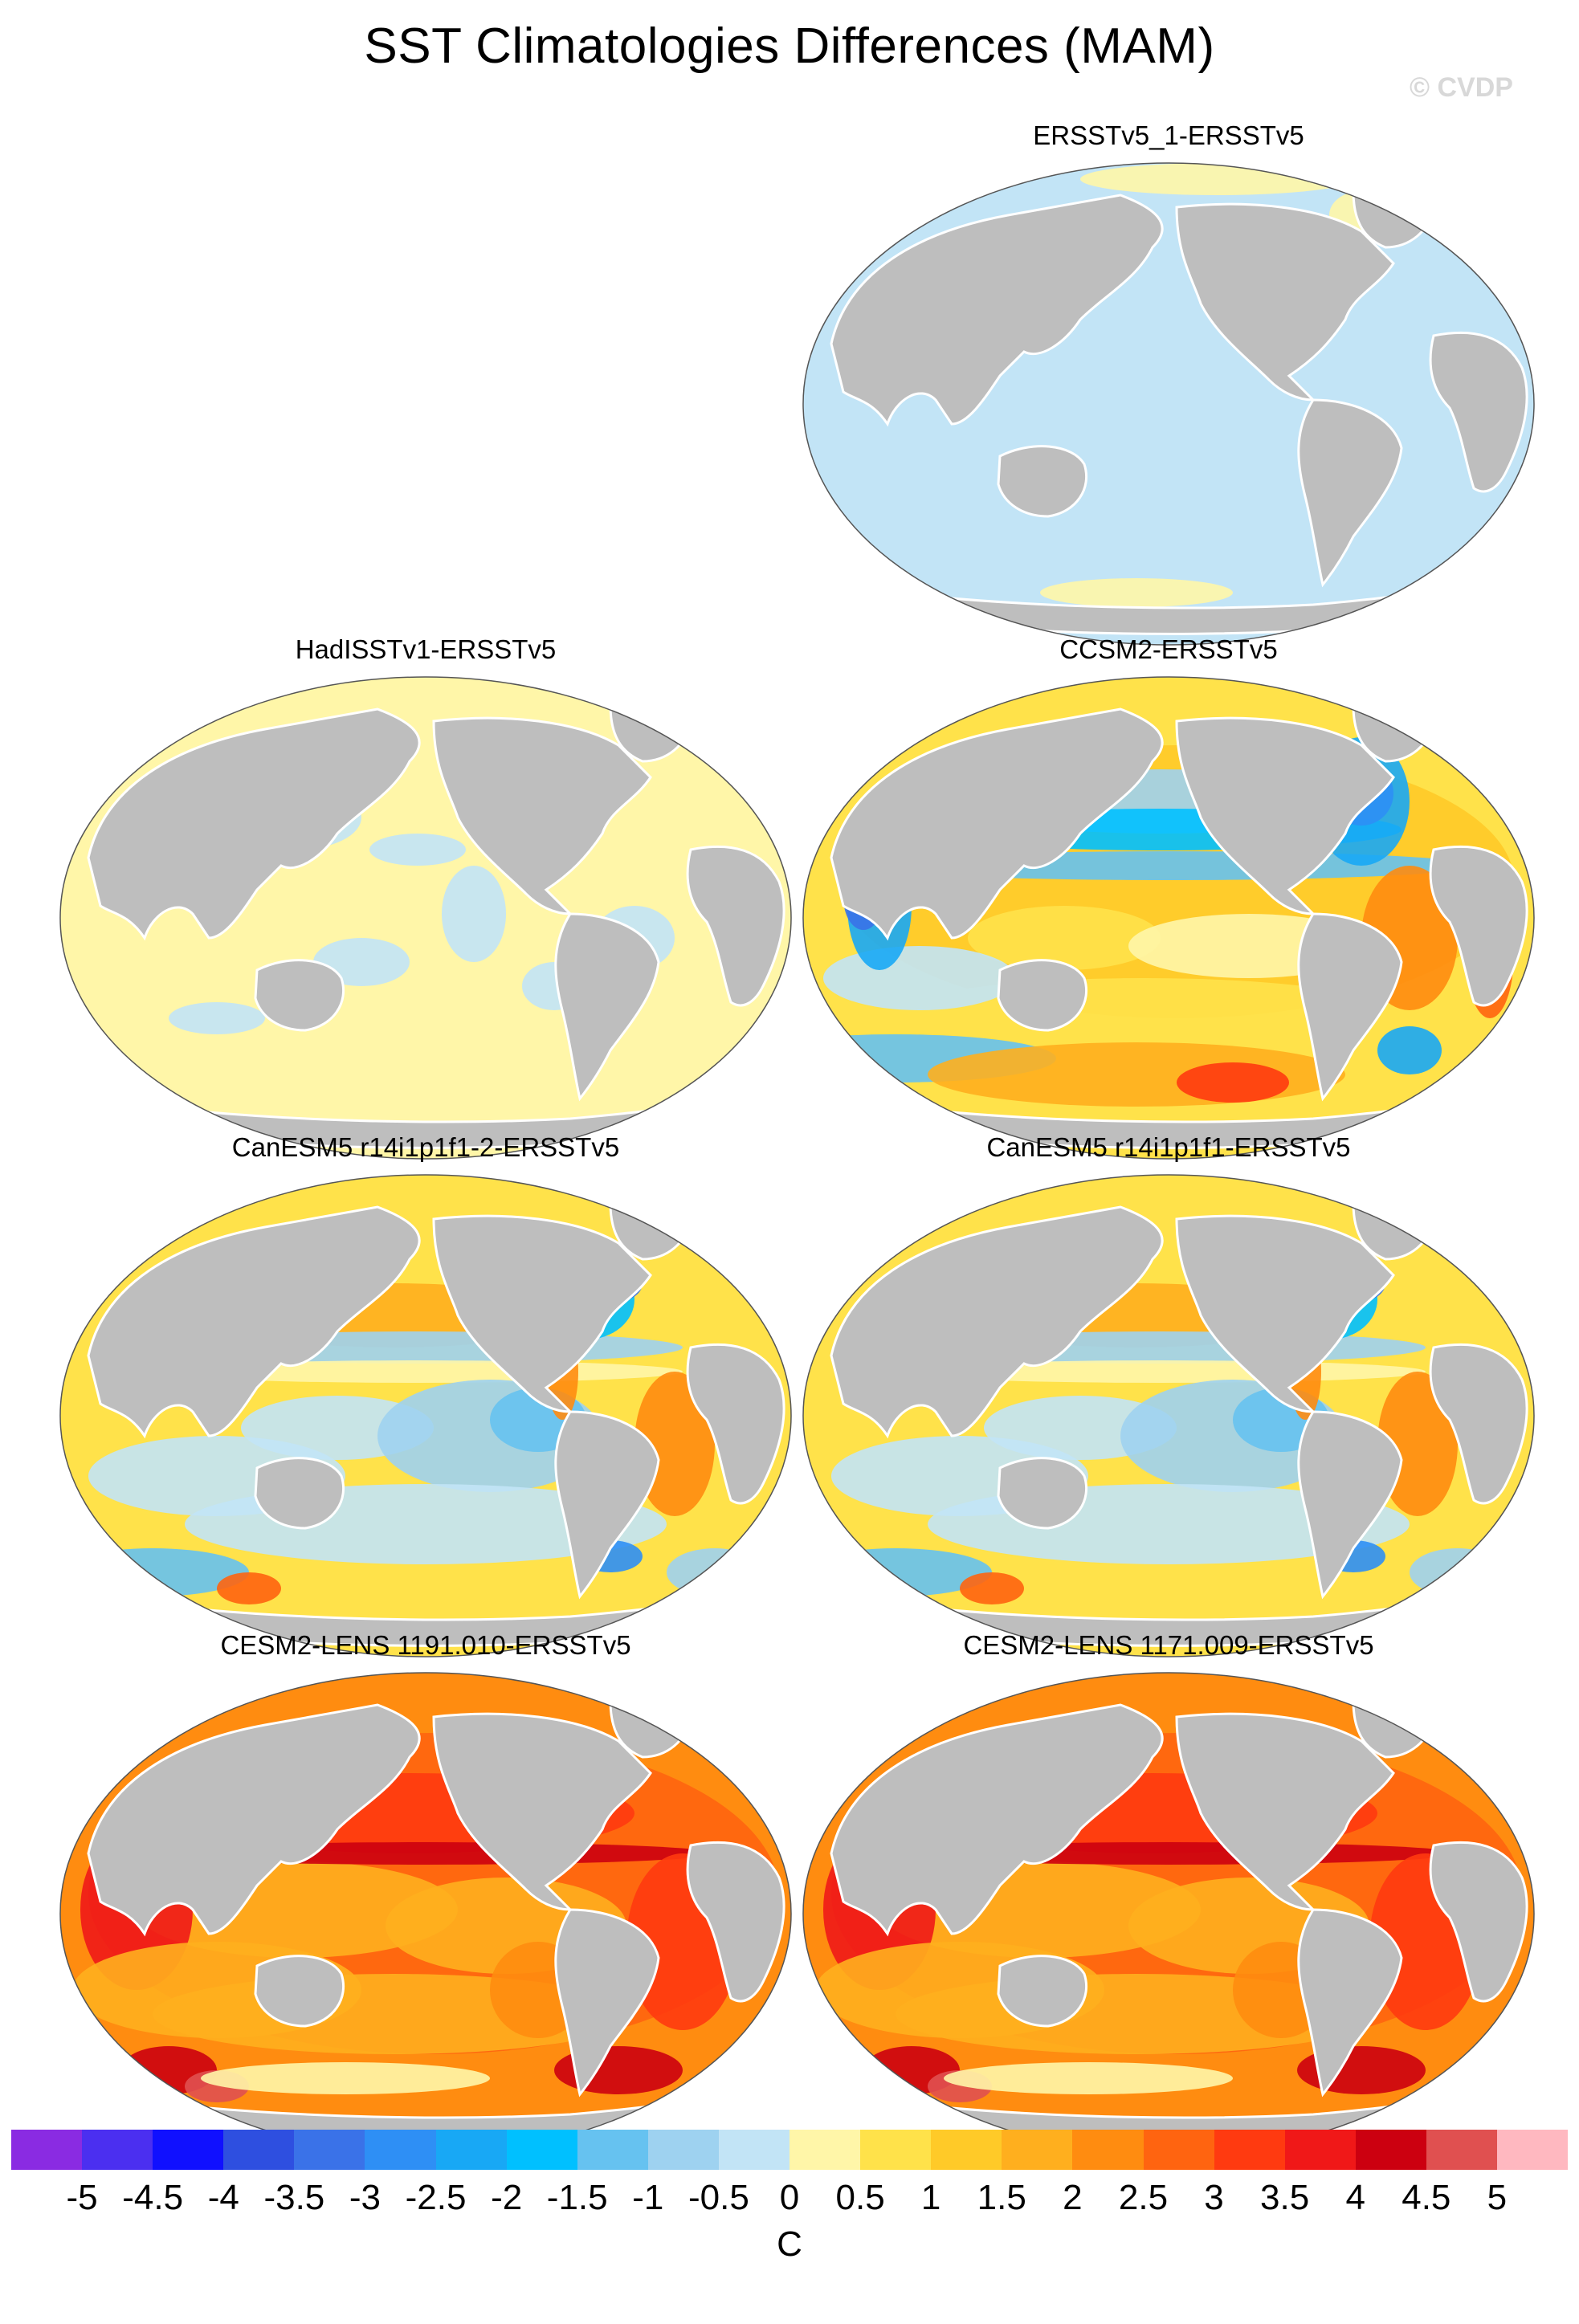  I want to click on watermark: © CVDP, so click(1461, 88).